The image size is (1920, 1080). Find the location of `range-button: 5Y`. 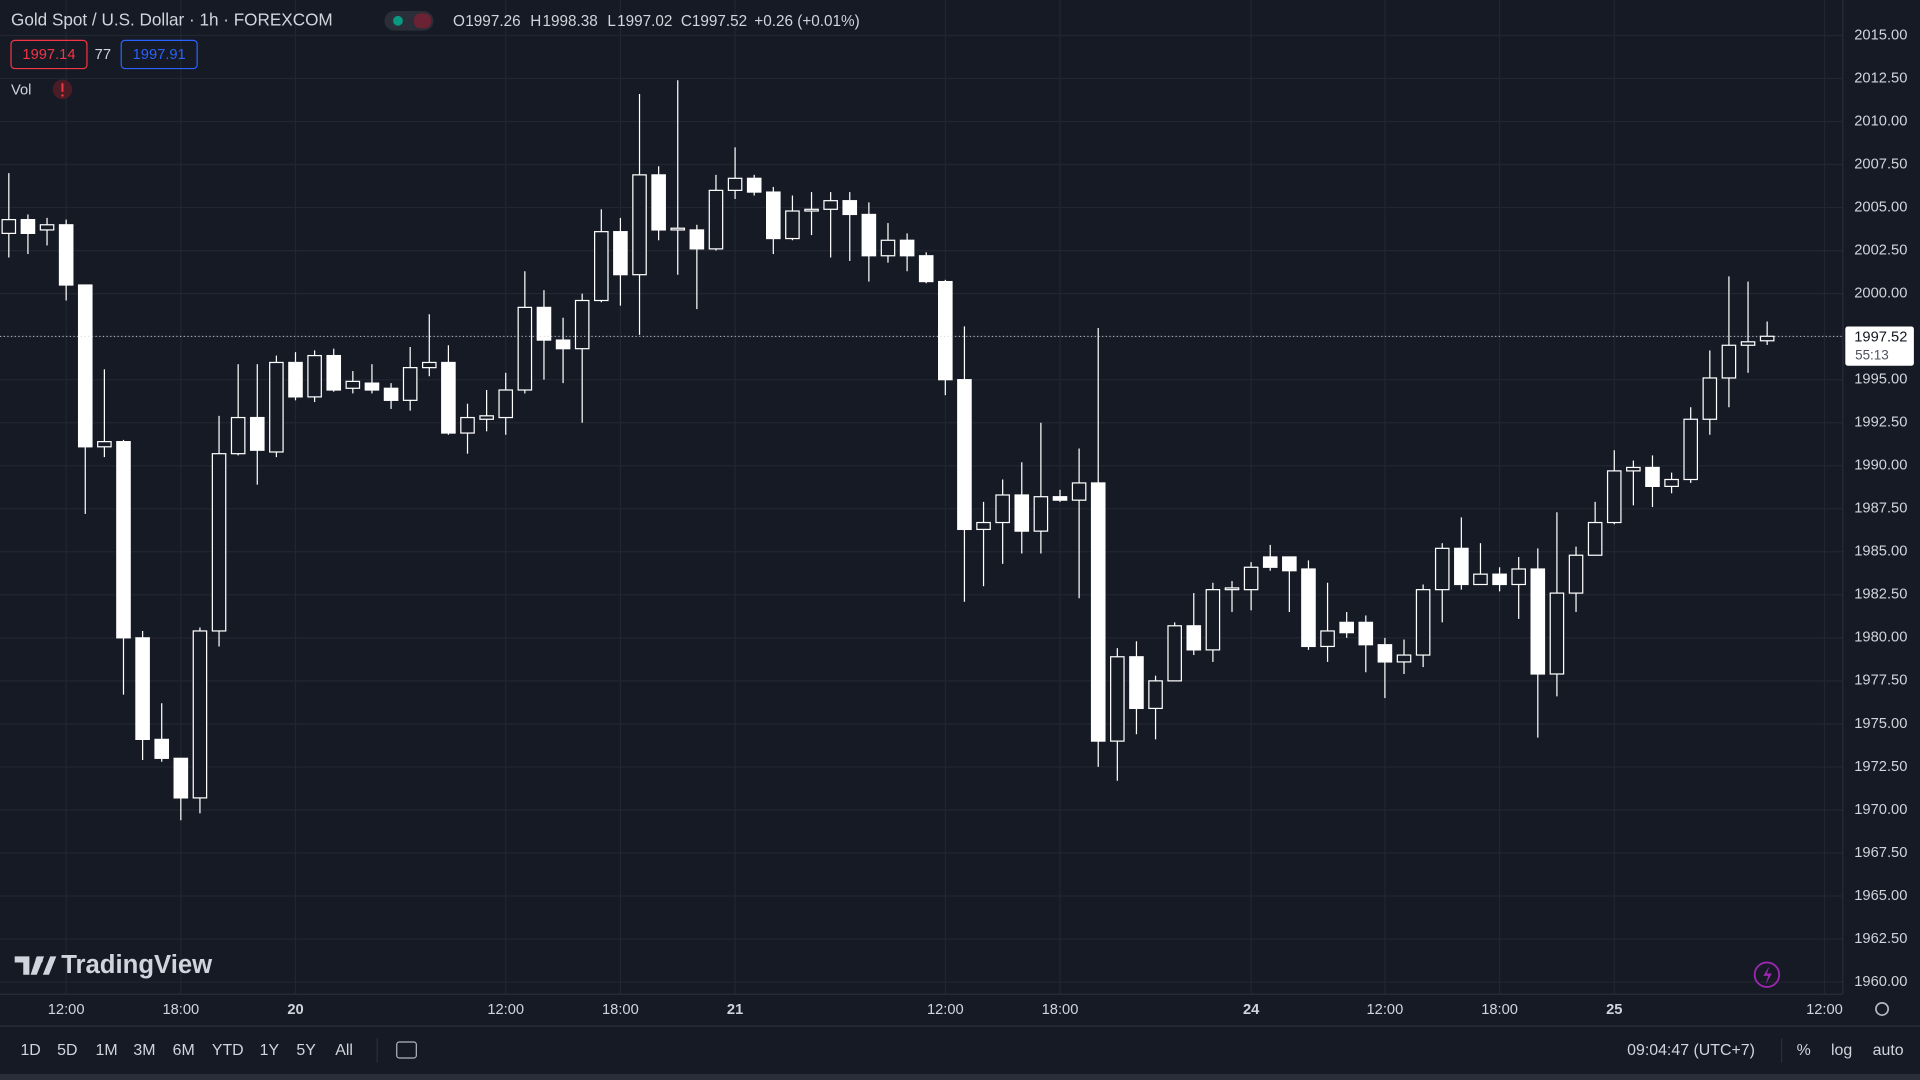

range-button: 5Y is located at coordinates (306, 1050).